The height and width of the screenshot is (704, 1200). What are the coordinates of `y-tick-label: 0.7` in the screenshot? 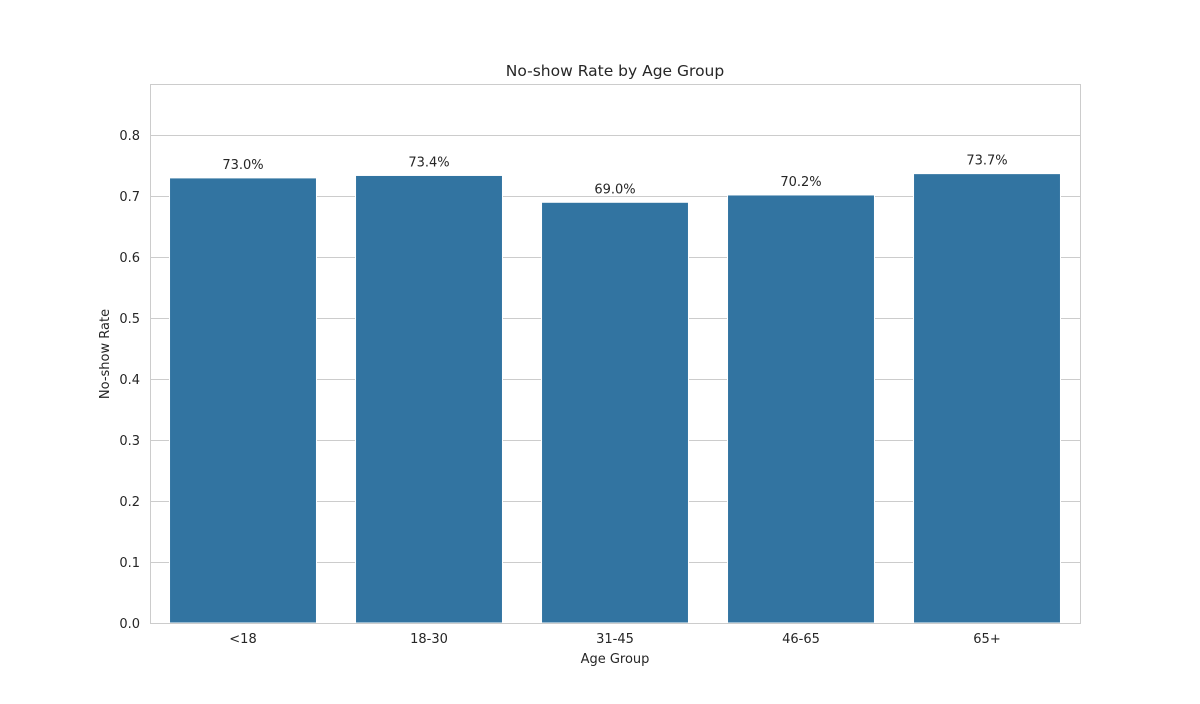 It's located at (129, 197).